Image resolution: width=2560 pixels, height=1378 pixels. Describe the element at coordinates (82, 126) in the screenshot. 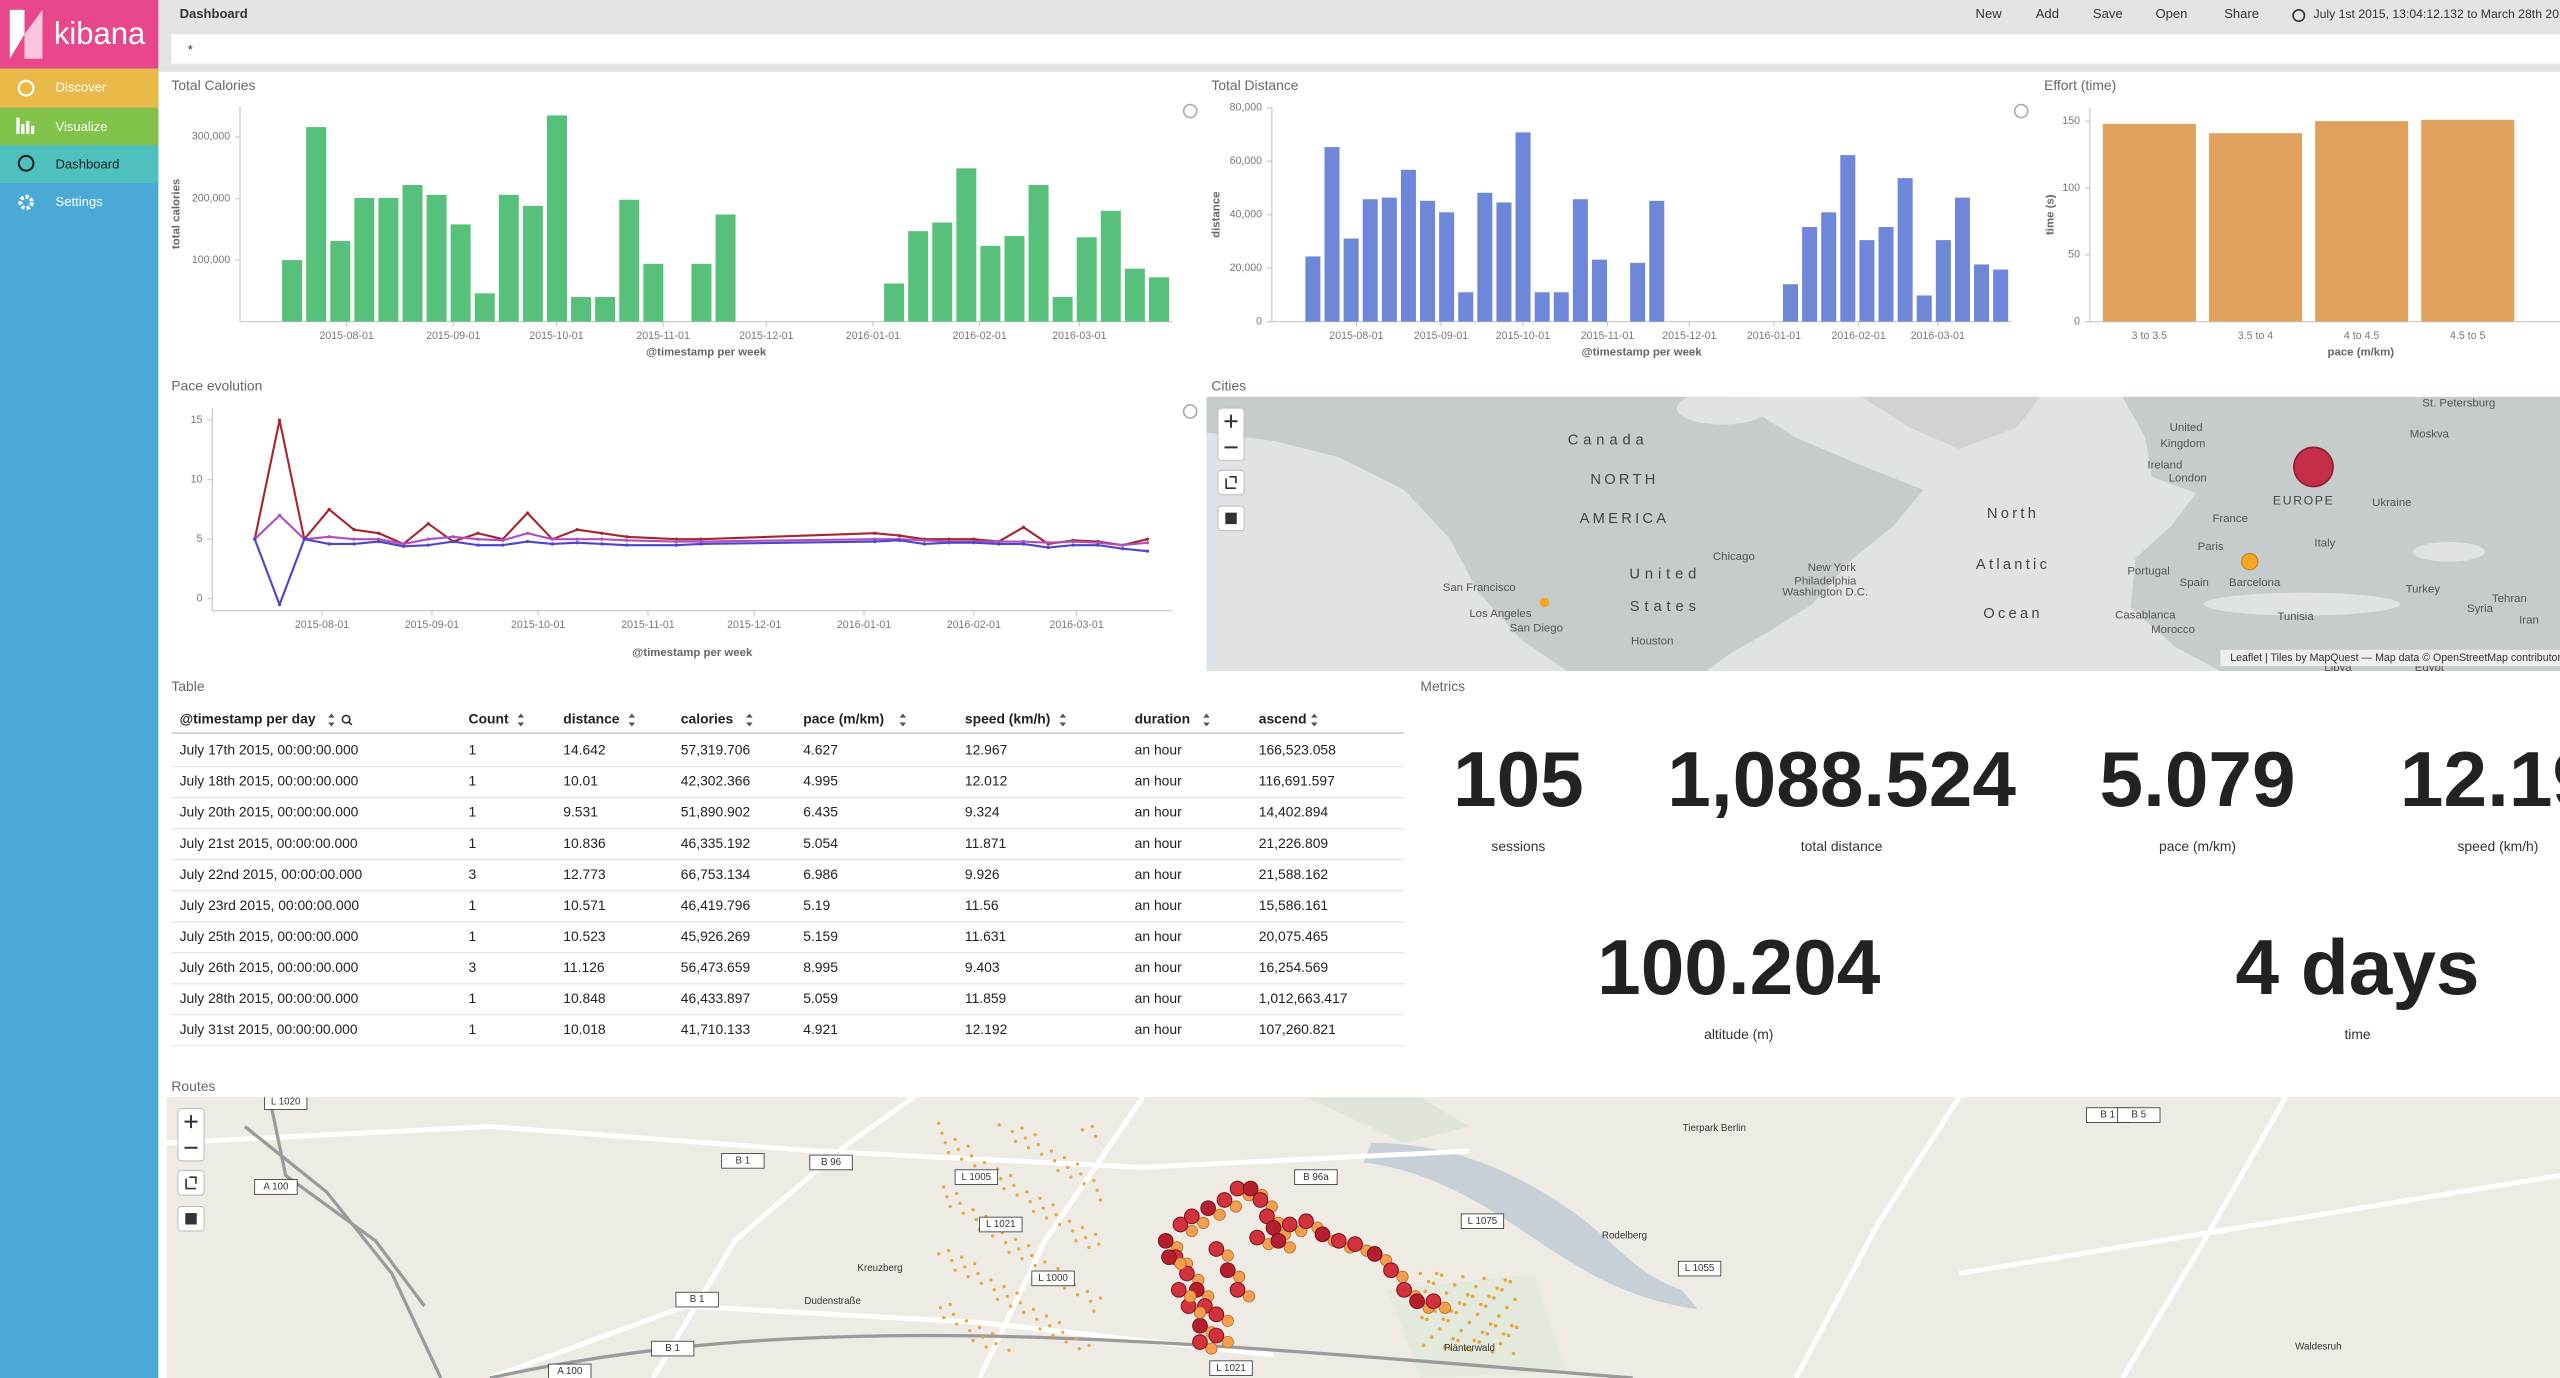

I see `nav-label: Visualize` at that location.